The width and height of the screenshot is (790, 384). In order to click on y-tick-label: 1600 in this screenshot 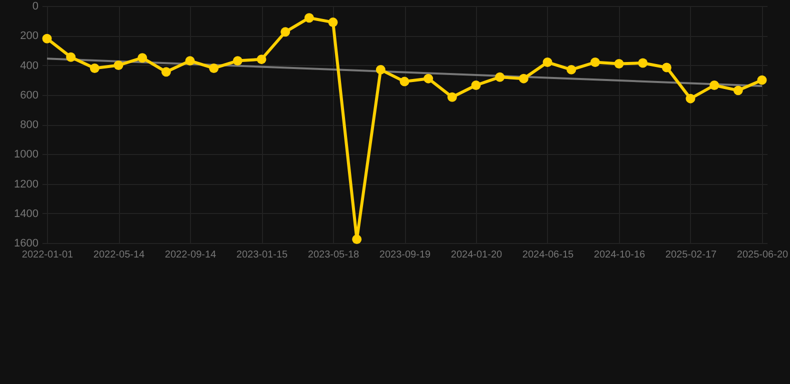, I will do `click(26, 244)`.